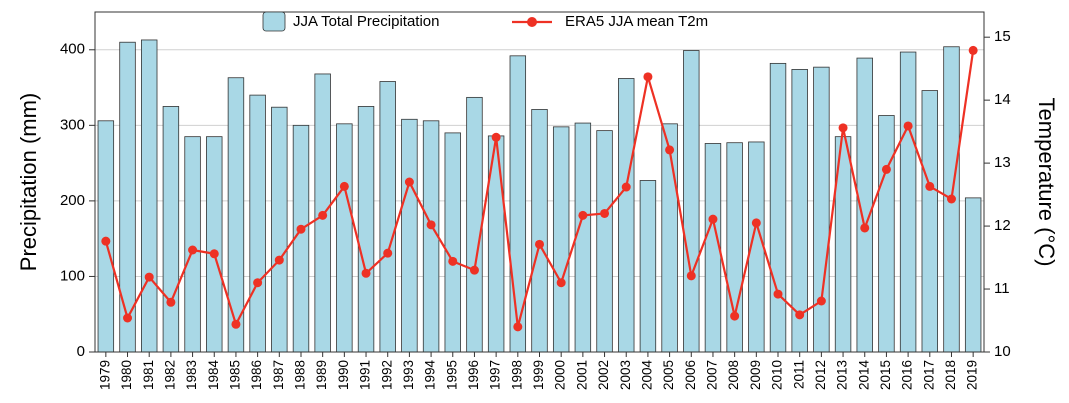 The width and height of the screenshot is (1069, 403). What do you see at coordinates (72, 124) in the screenshot?
I see `y-tick-label: 300` at bounding box center [72, 124].